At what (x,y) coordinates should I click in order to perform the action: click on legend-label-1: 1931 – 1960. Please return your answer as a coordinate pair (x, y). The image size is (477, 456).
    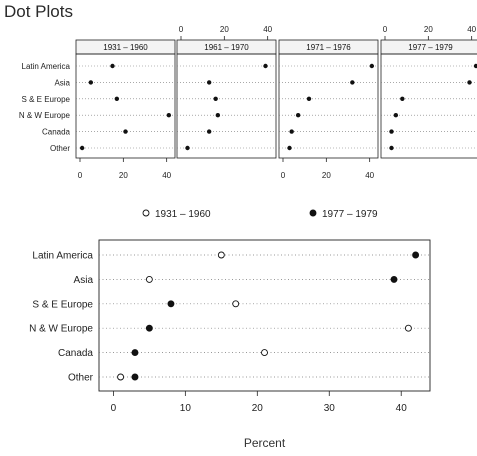
    Looking at the image, I should click on (183, 214).